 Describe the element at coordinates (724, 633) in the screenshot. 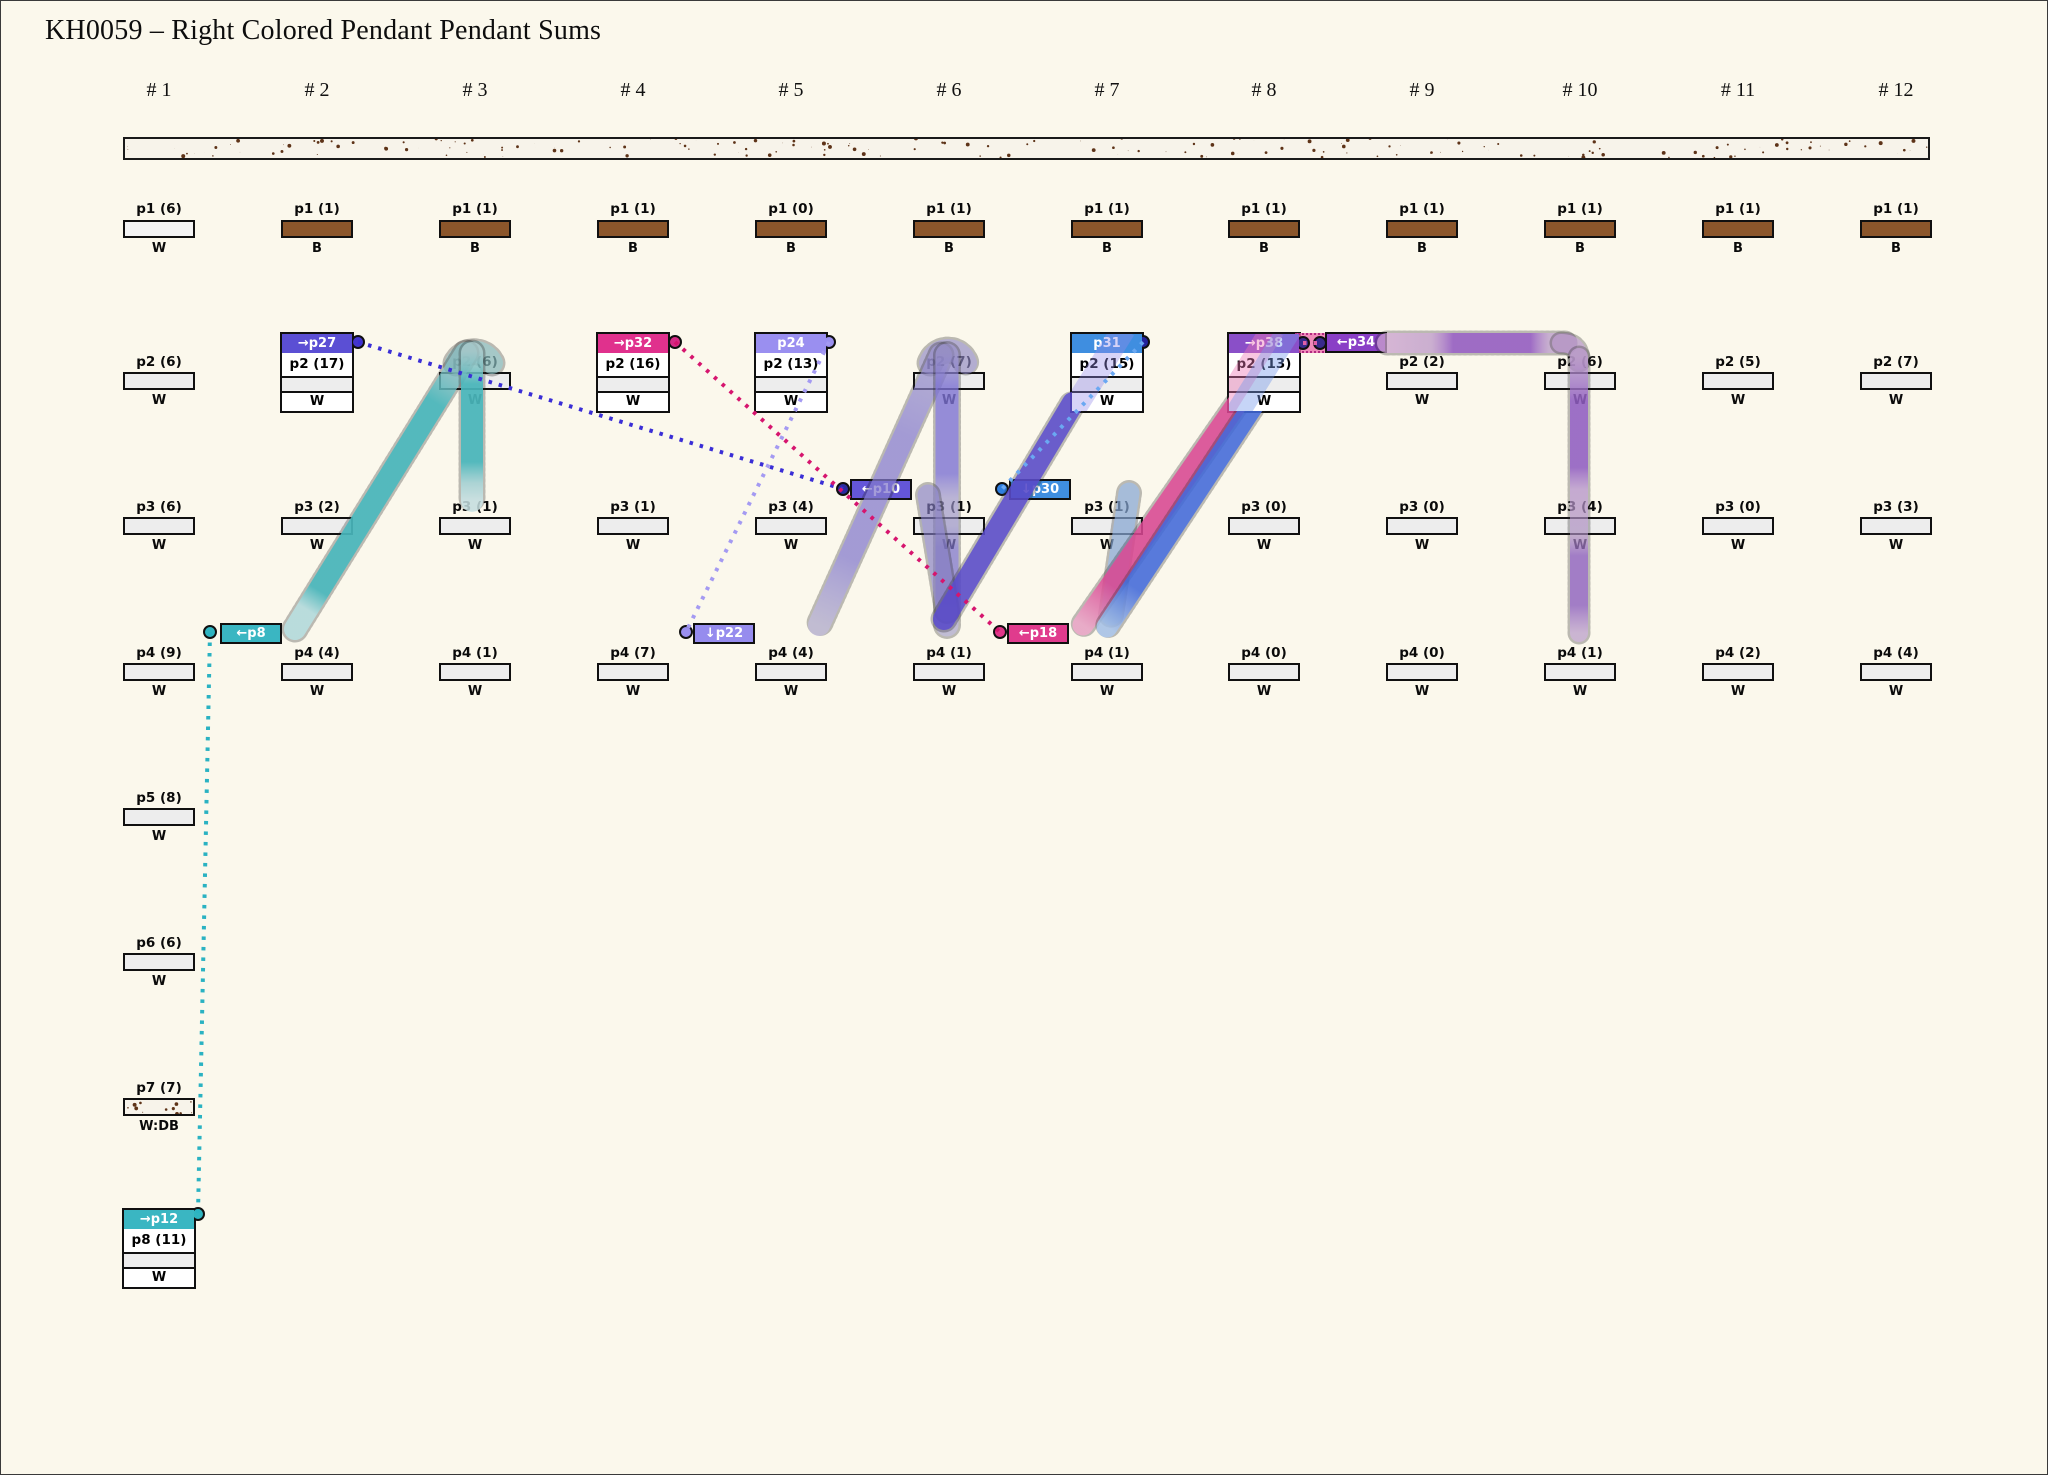

I see `connector-chip-p22: ↓p22` at that location.